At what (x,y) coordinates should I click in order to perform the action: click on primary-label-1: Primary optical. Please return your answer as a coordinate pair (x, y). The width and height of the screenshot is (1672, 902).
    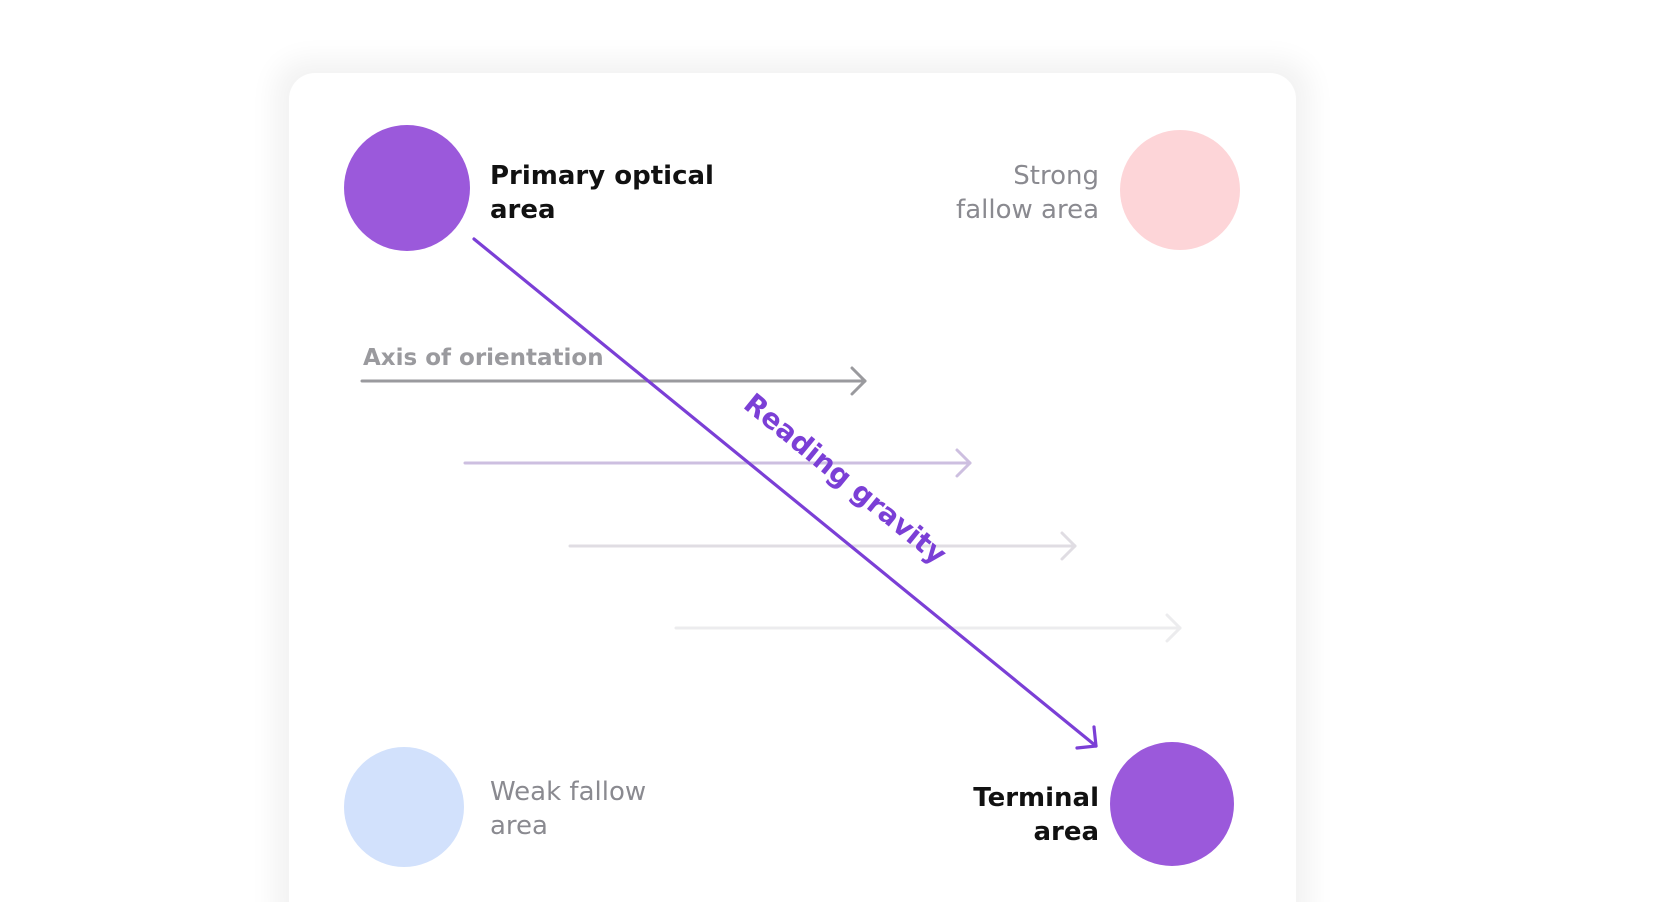
    Looking at the image, I should click on (602, 176).